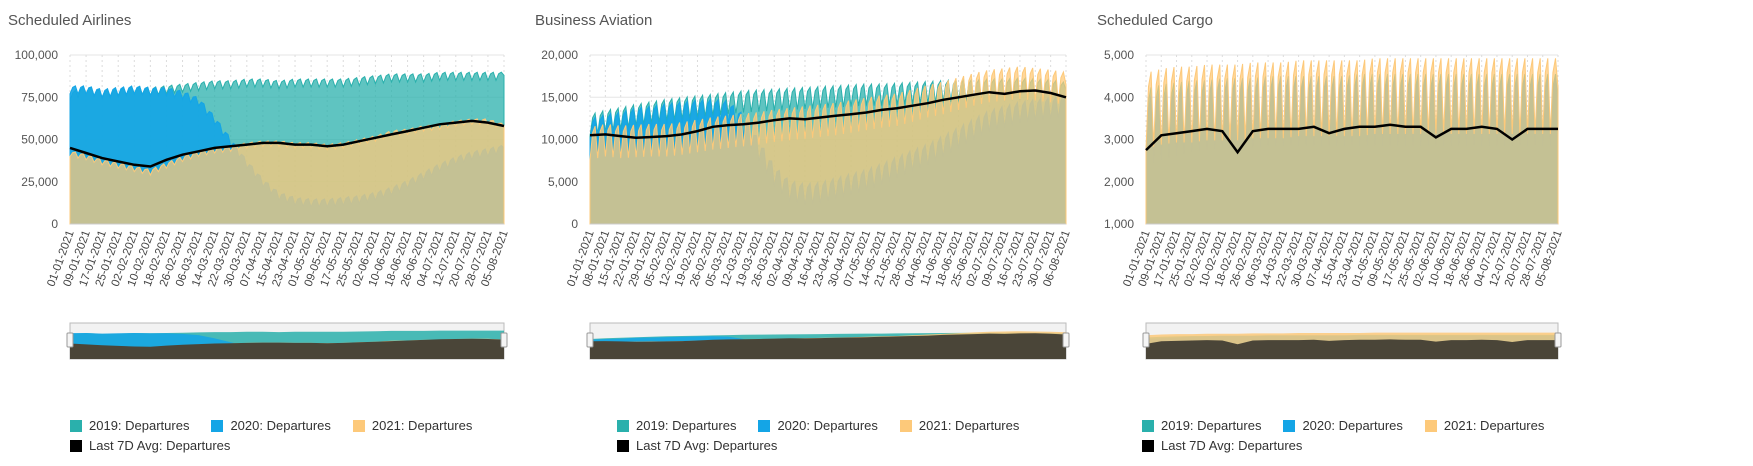 The height and width of the screenshot is (466, 1753). I want to click on y-tick-label: 50,000, so click(39, 140).